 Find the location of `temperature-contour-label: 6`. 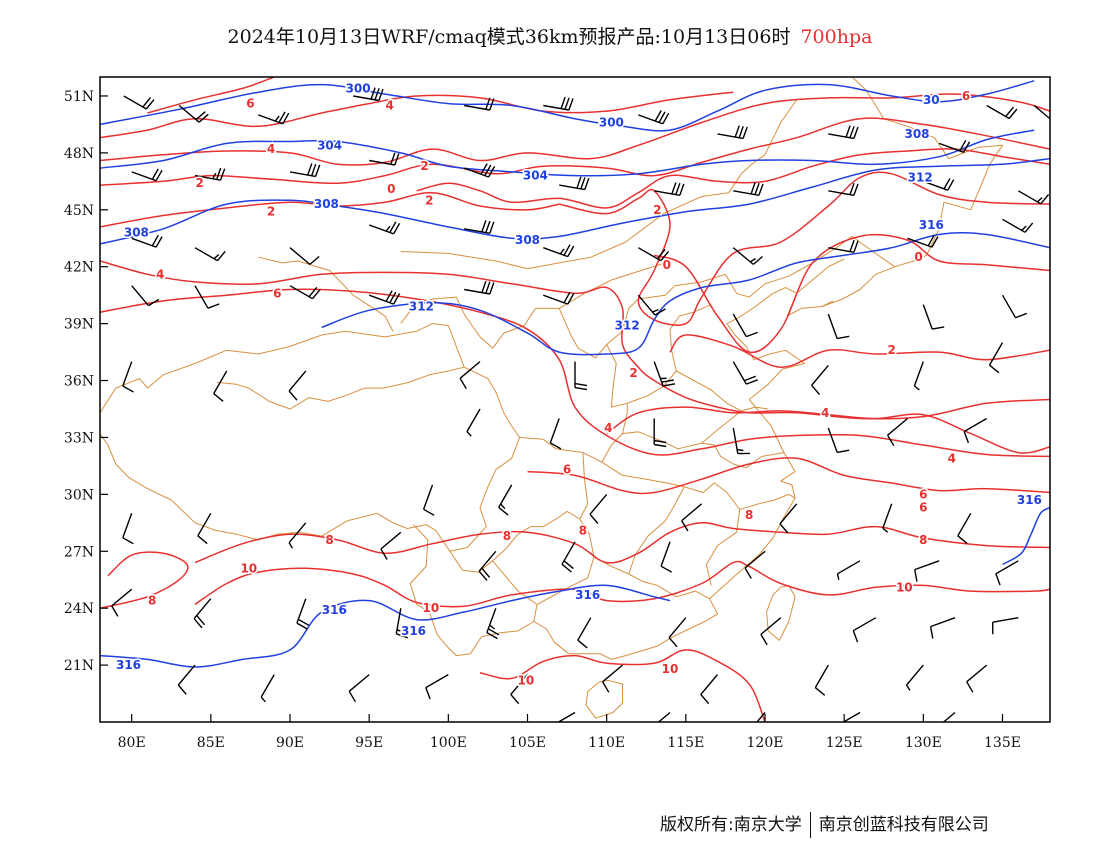

temperature-contour-label: 6 is located at coordinates (250, 104).